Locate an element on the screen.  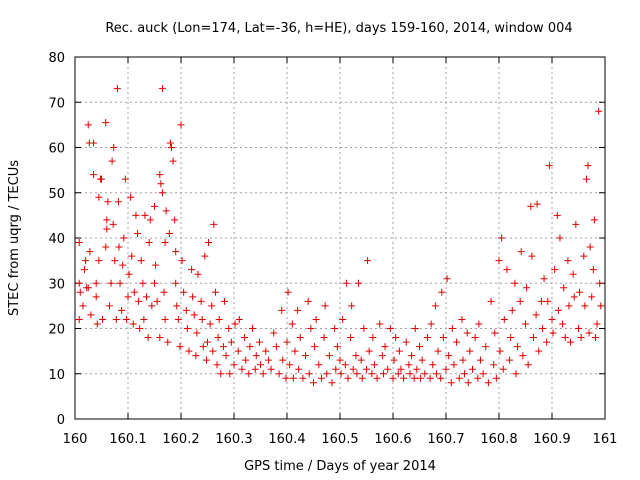
x-tick-label: 160.1 is located at coordinates (127, 439).